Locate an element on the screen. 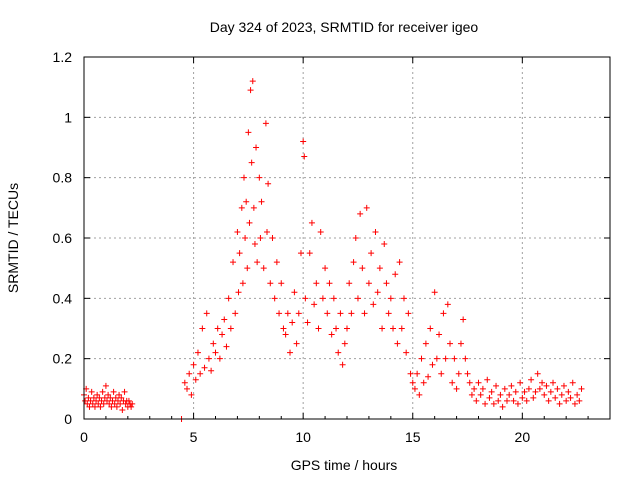 This screenshot has width=640, height=480. x-tick-label: 15 is located at coordinates (413, 437).